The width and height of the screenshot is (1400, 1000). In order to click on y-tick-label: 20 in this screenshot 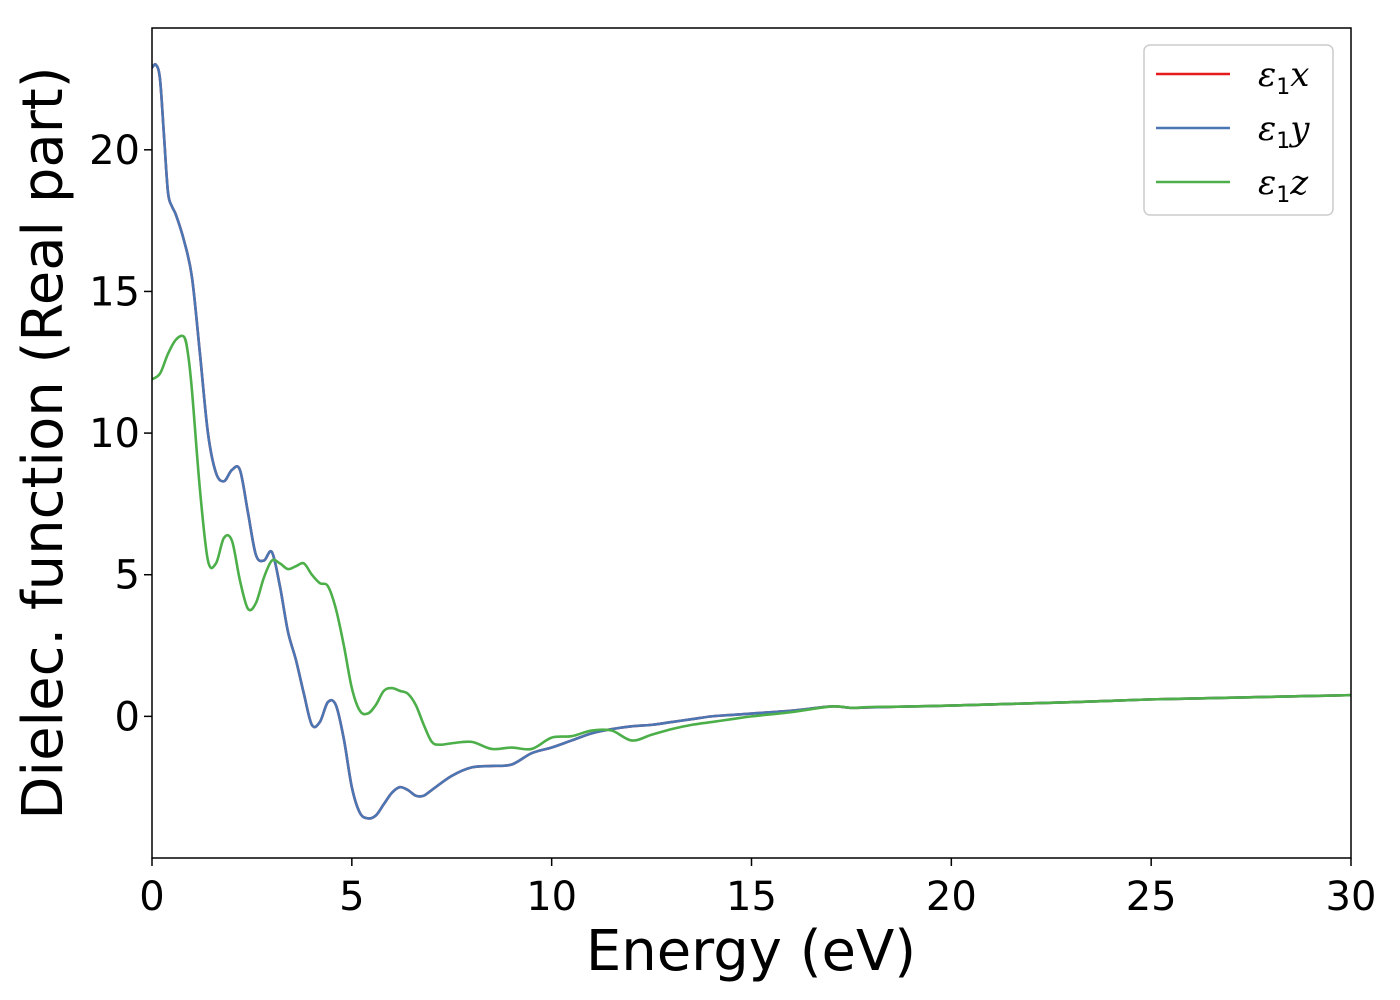, I will do `click(114, 151)`.